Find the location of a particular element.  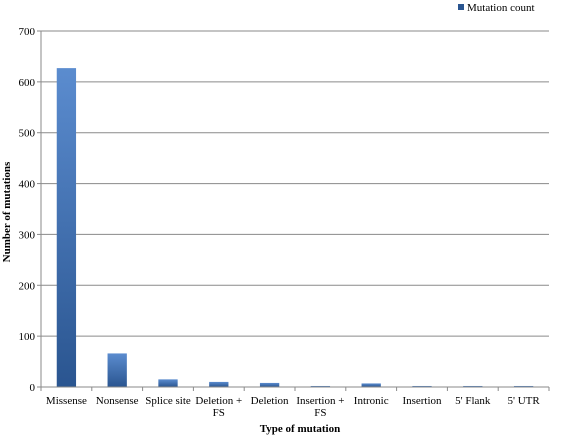

x-tick-label: Intronic is located at coordinates (371, 401).